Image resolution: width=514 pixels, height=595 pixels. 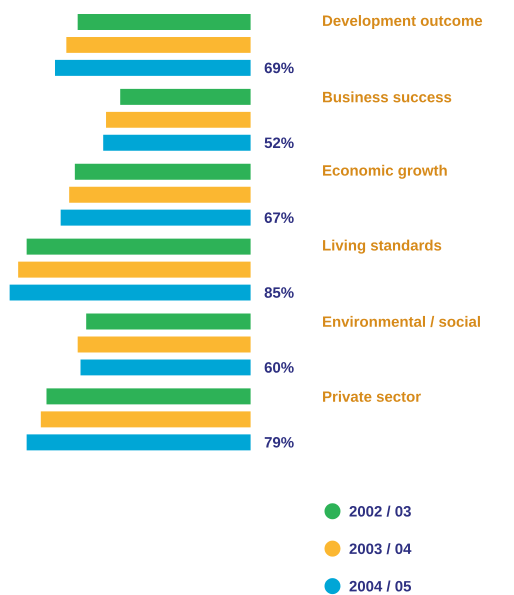 I want to click on y-tick-label: Private sector, so click(x=371, y=396).